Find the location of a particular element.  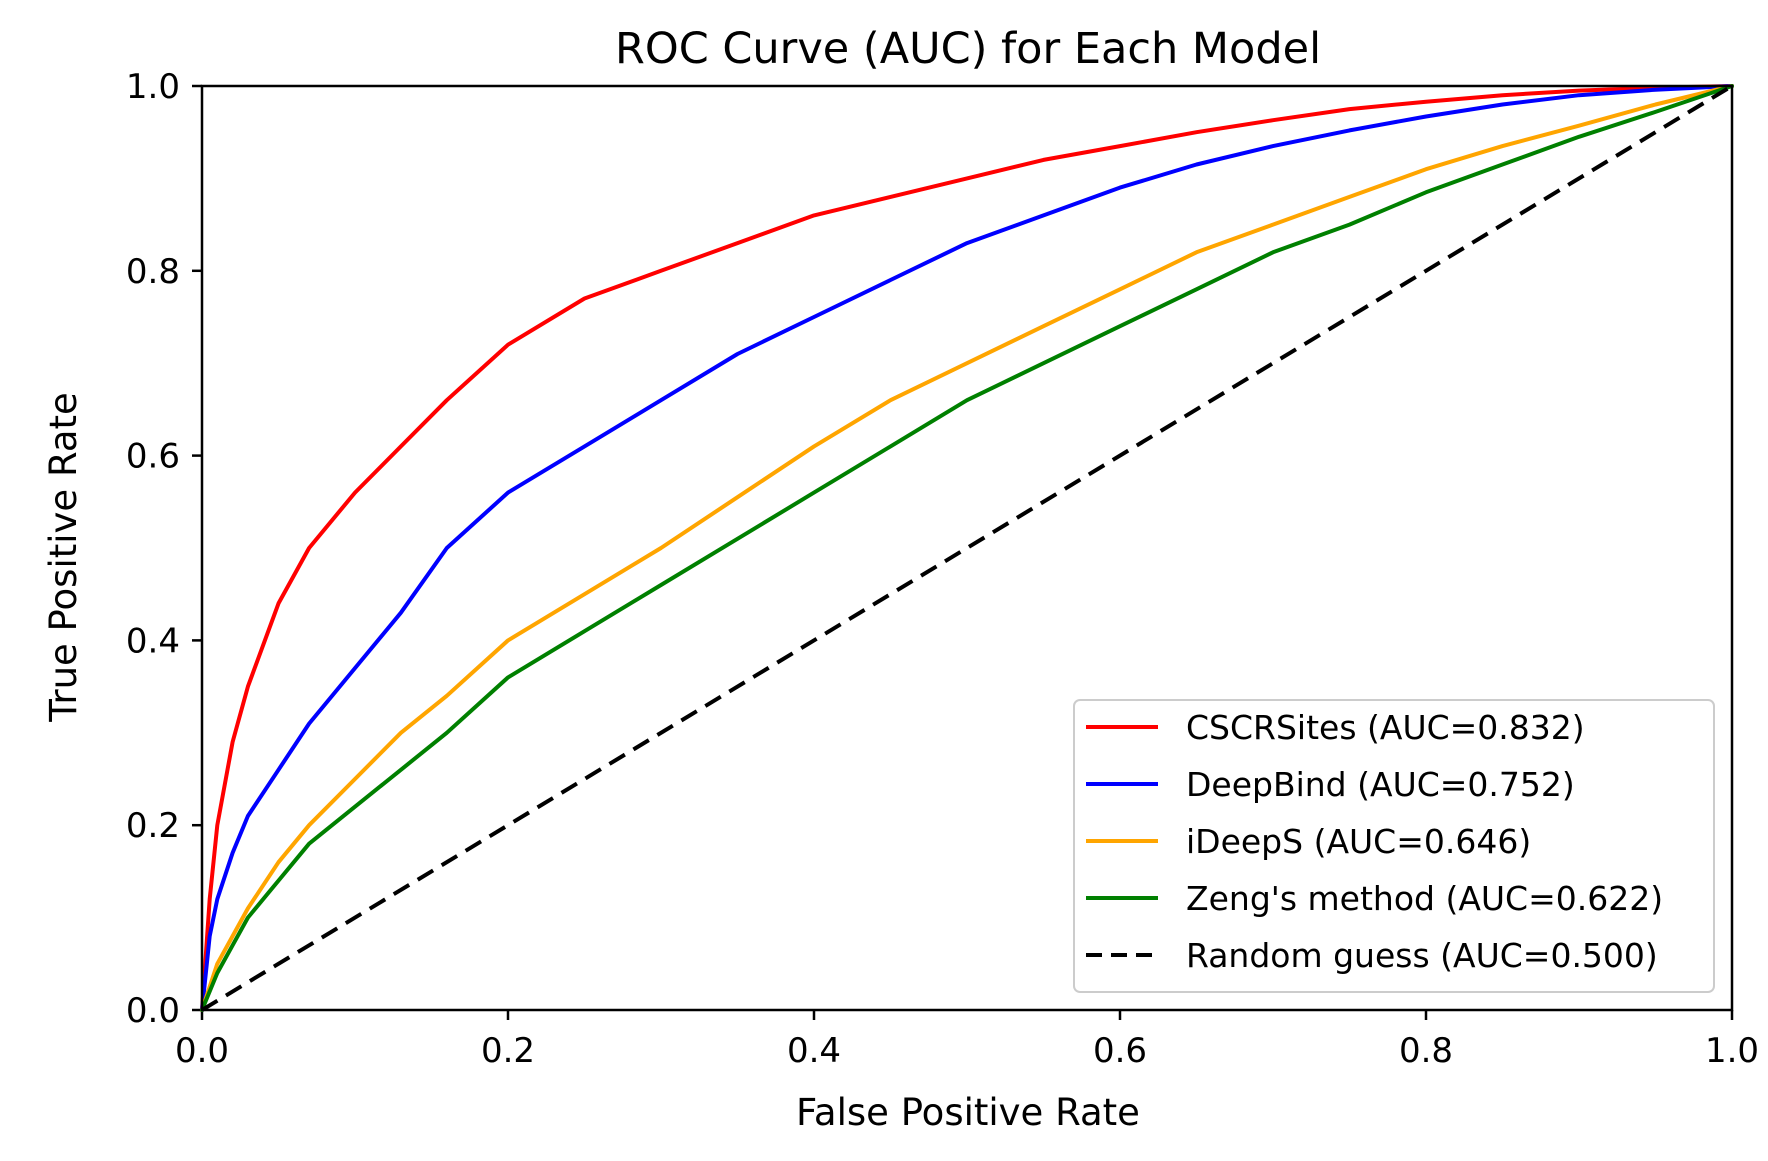

x-tick-label: 0.4 is located at coordinates (814, 1051).